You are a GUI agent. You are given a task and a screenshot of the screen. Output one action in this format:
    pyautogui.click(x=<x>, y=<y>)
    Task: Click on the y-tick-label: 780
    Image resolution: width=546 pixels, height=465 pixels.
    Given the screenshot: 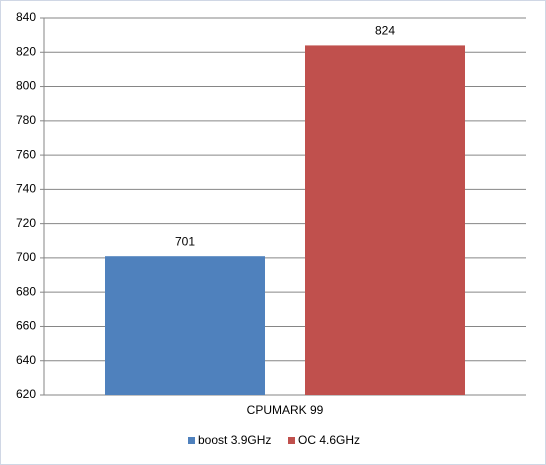 What is the action you would take?
    pyautogui.click(x=26, y=120)
    